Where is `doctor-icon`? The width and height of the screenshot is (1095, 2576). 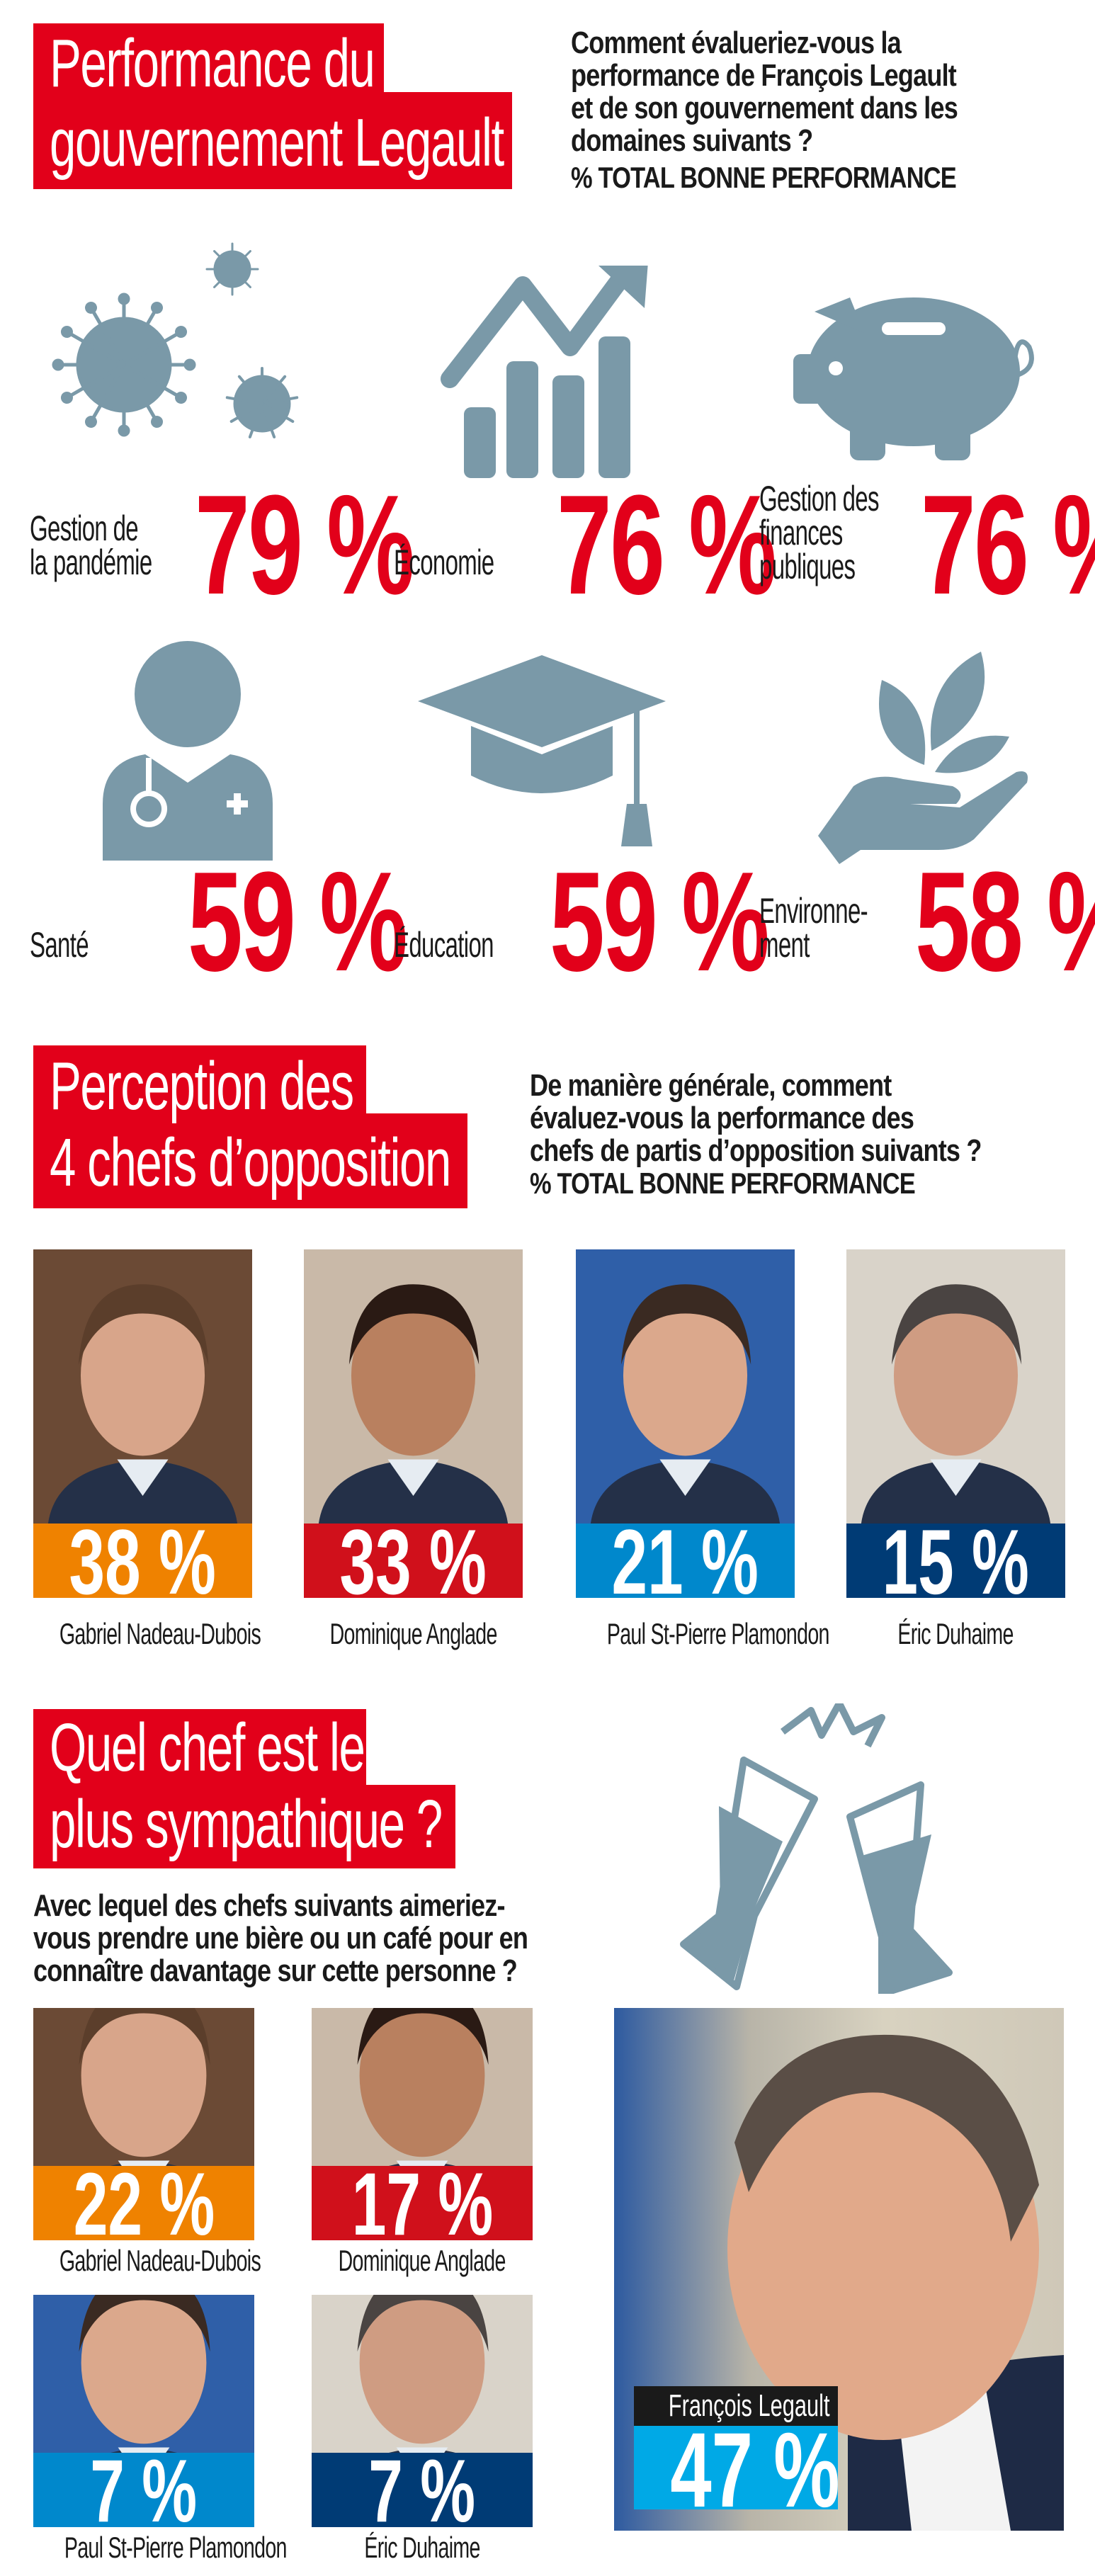 doctor-icon is located at coordinates (188, 751).